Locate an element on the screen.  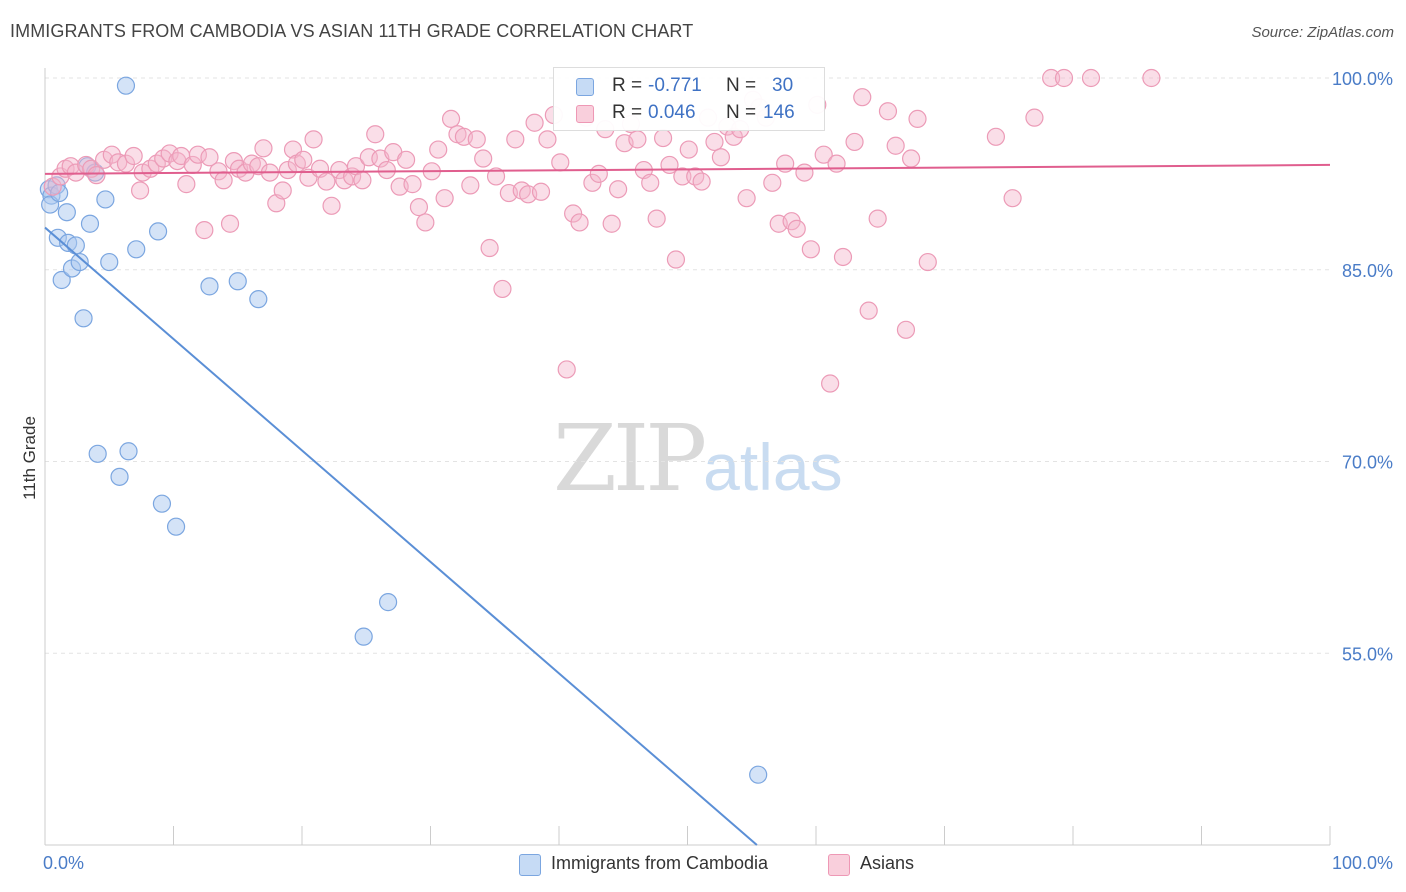
x-tick-label: 0.0% is located at coordinates (63, 863).